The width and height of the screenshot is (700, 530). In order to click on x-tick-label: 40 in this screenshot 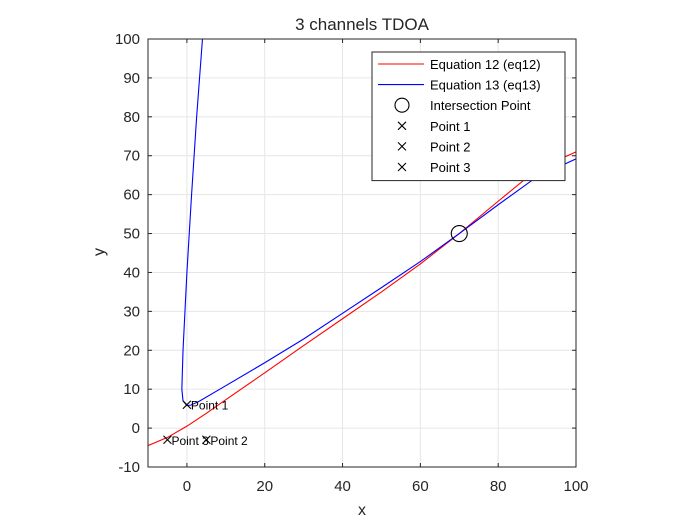, I will do `click(342, 486)`.